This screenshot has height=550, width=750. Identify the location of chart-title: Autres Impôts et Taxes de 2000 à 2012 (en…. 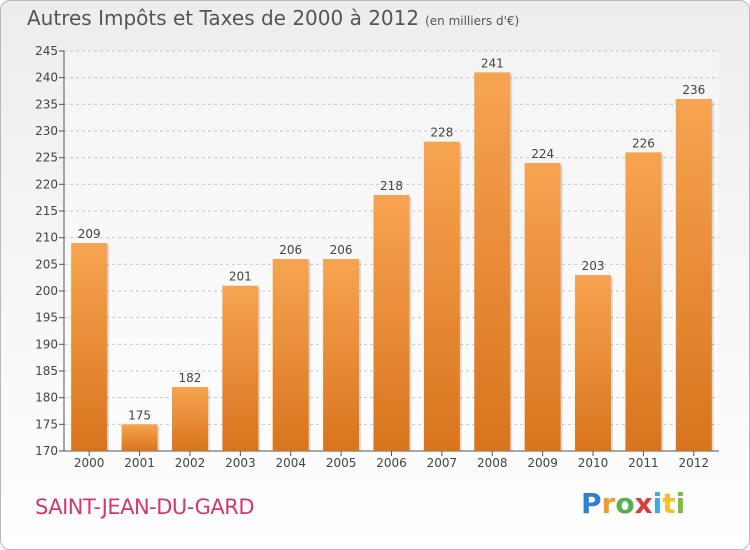
(273, 18).